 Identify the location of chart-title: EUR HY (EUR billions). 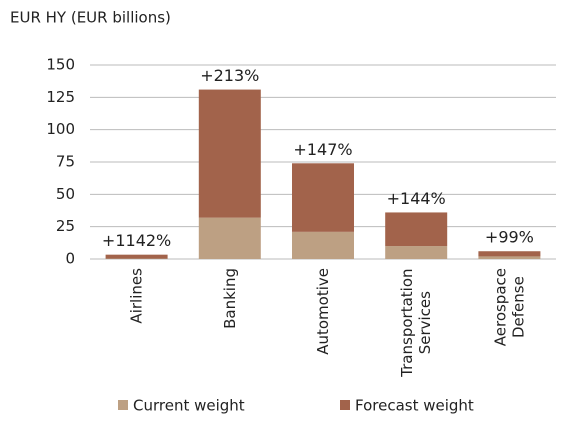
(90, 18).